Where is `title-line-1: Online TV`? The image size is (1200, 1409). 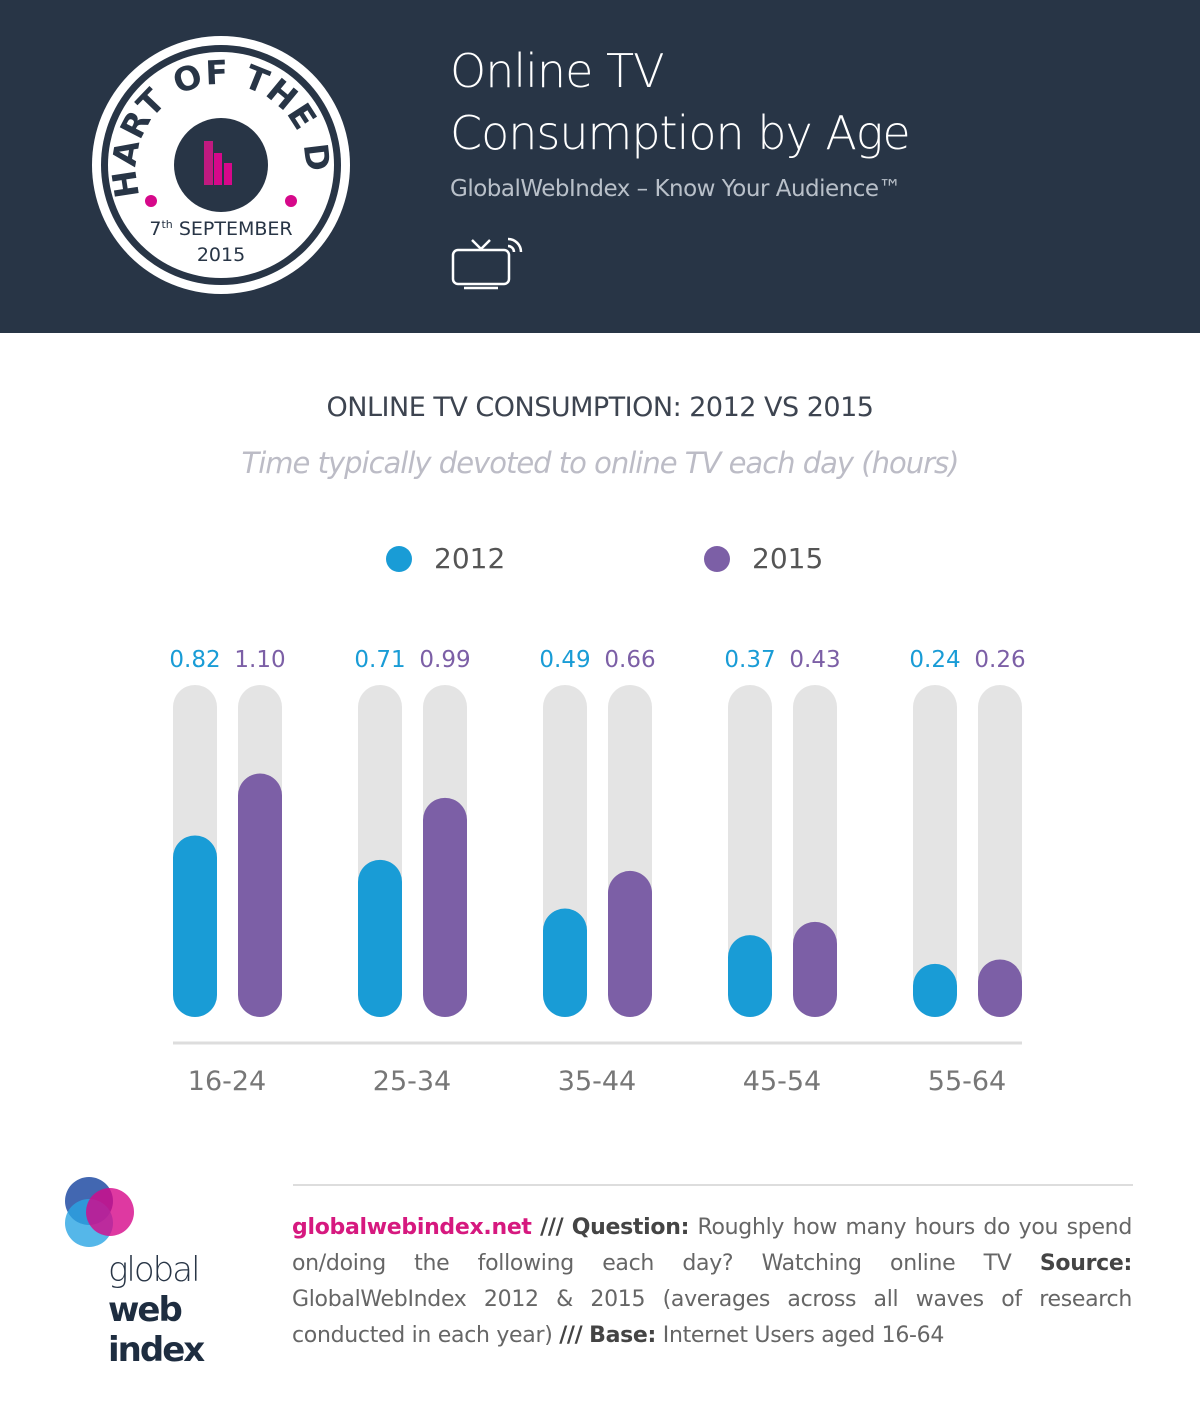
title-line-1: Online TV is located at coordinates (557, 71).